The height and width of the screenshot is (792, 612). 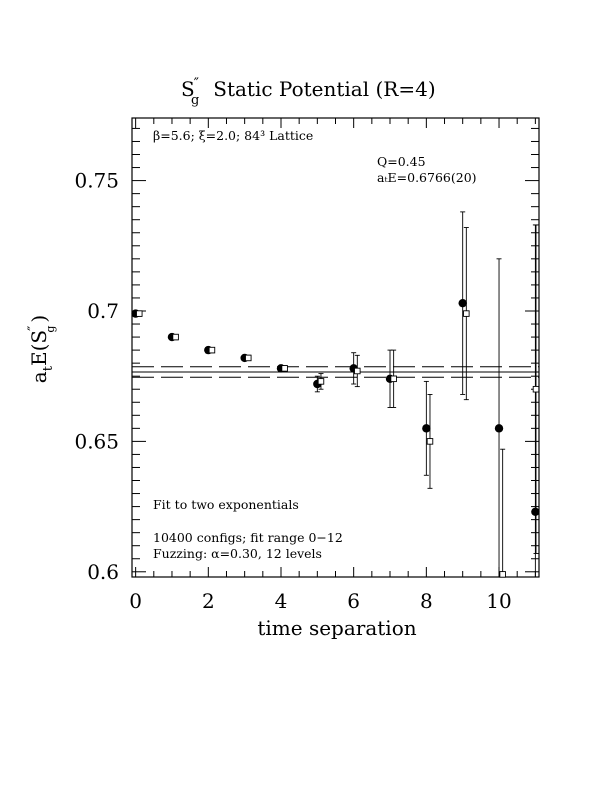 I want to click on configs-label: 10400 configs; fit range 0−12, so click(x=248, y=537).